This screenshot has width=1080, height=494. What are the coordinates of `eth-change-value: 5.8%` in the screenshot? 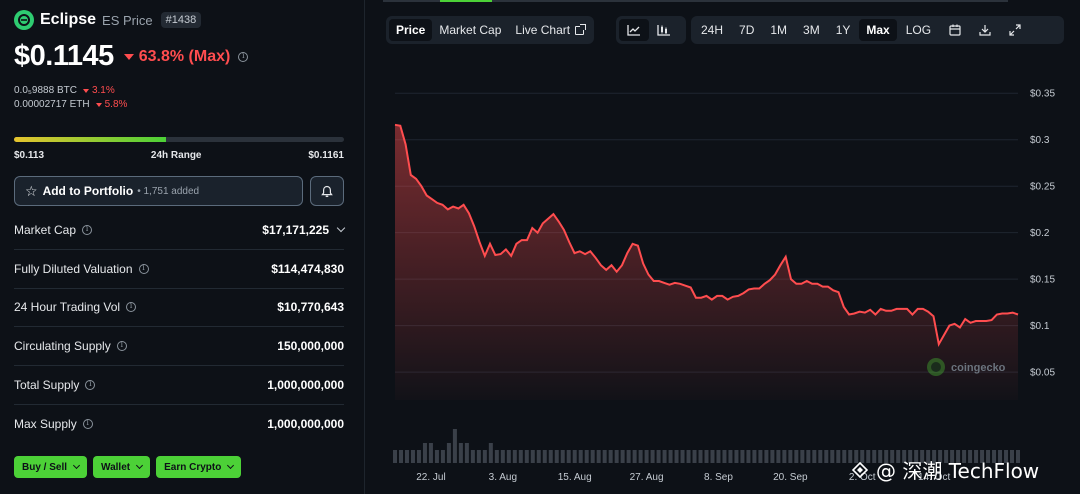 It's located at (116, 104).